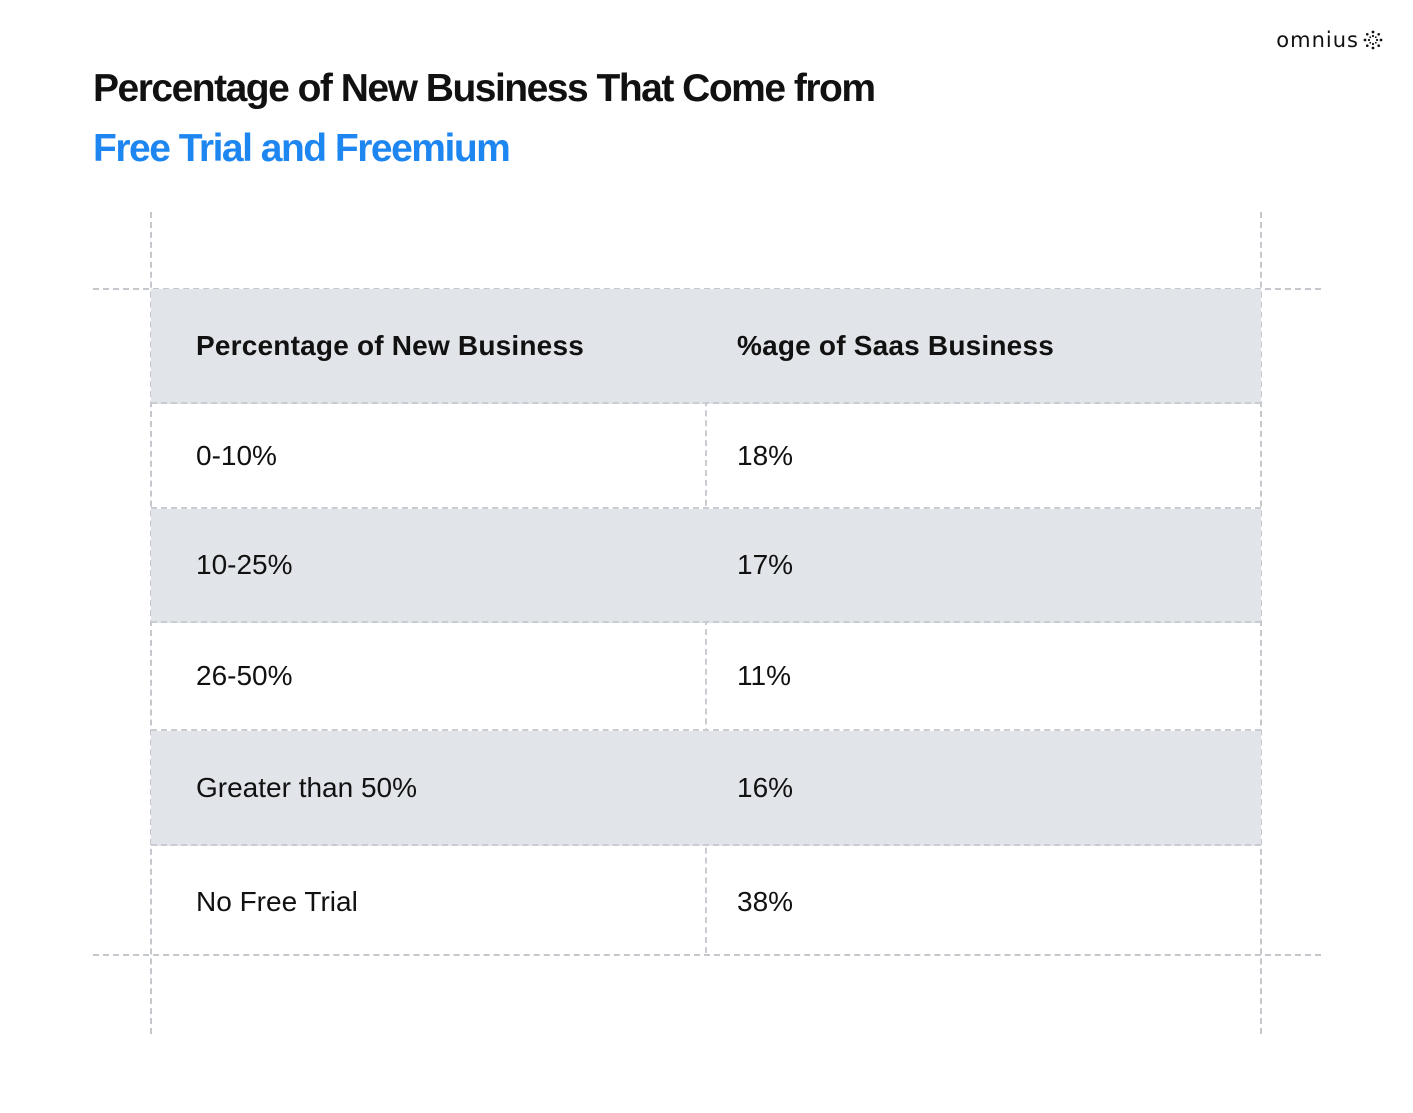 Image resolution: width=1413 pixels, height=1113 pixels. Describe the element at coordinates (1373, 40) in the screenshot. I see `dotted-sunburst-icon` at that location.